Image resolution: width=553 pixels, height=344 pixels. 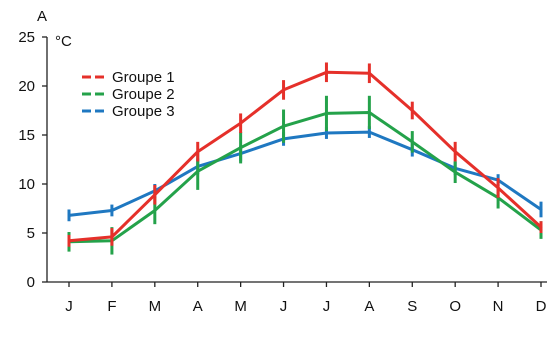 What do you see at coordinates (31, 233) in the screenshot?
I see `y-tick-label: 5` at bounding box center [31, 233].